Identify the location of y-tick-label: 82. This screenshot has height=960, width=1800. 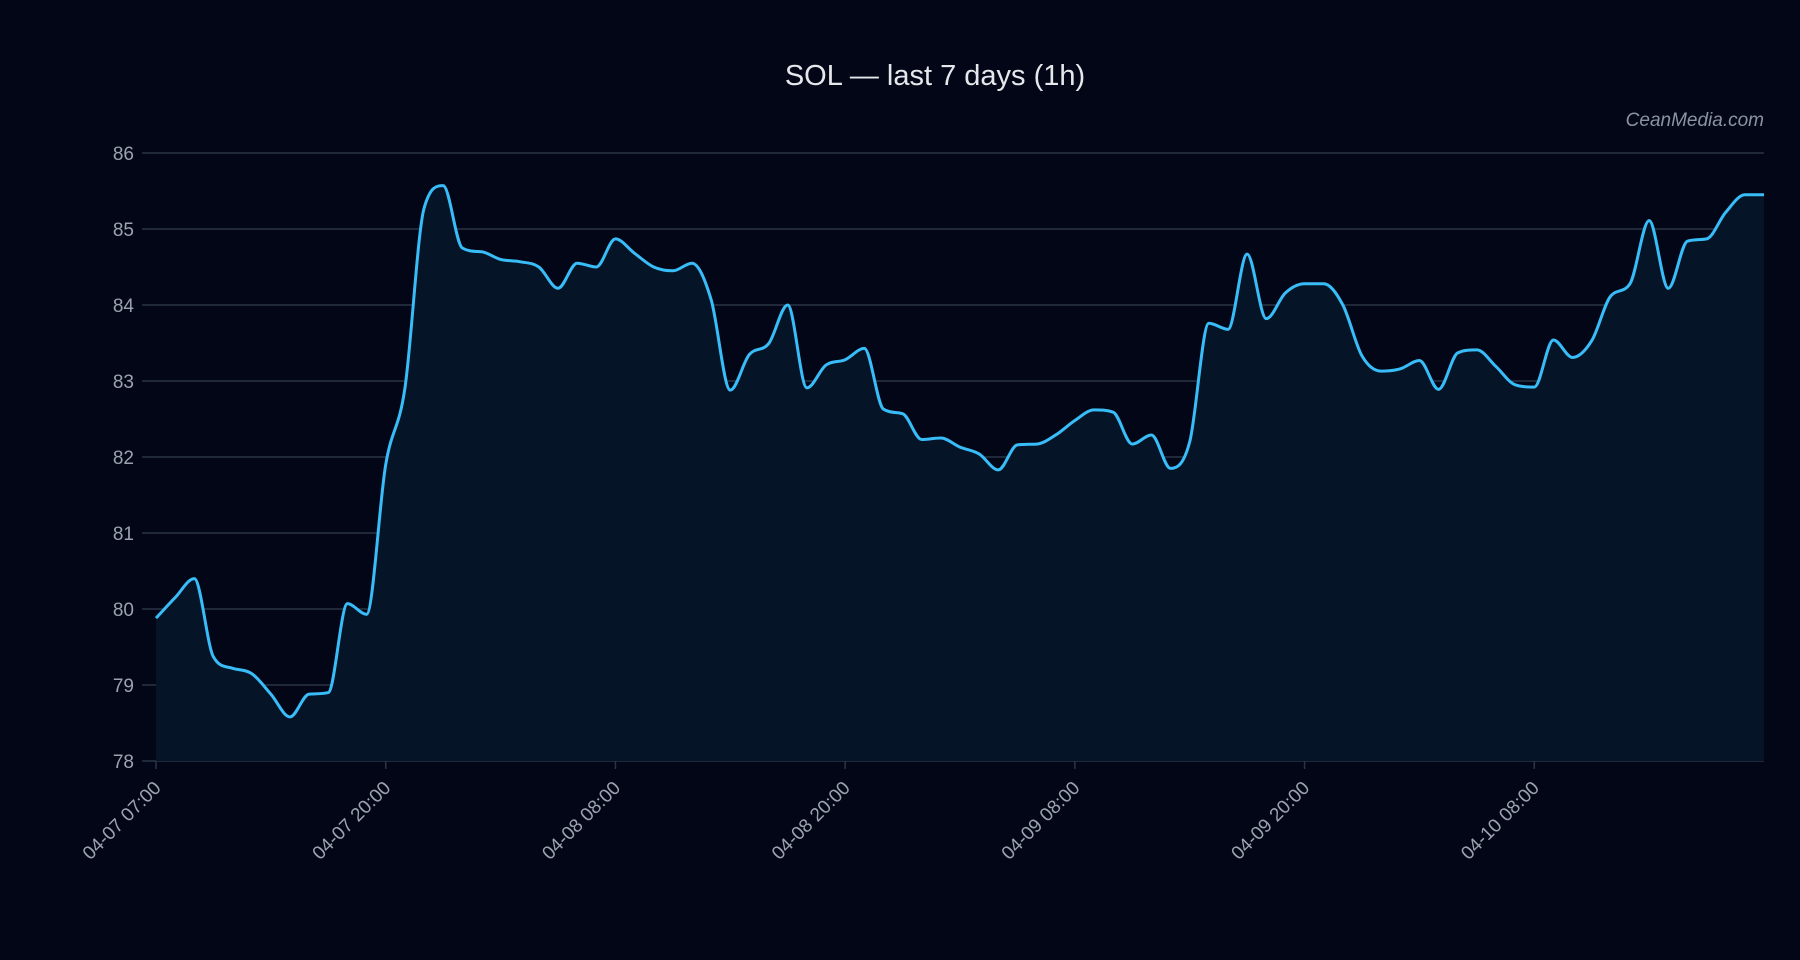
(123, 458).